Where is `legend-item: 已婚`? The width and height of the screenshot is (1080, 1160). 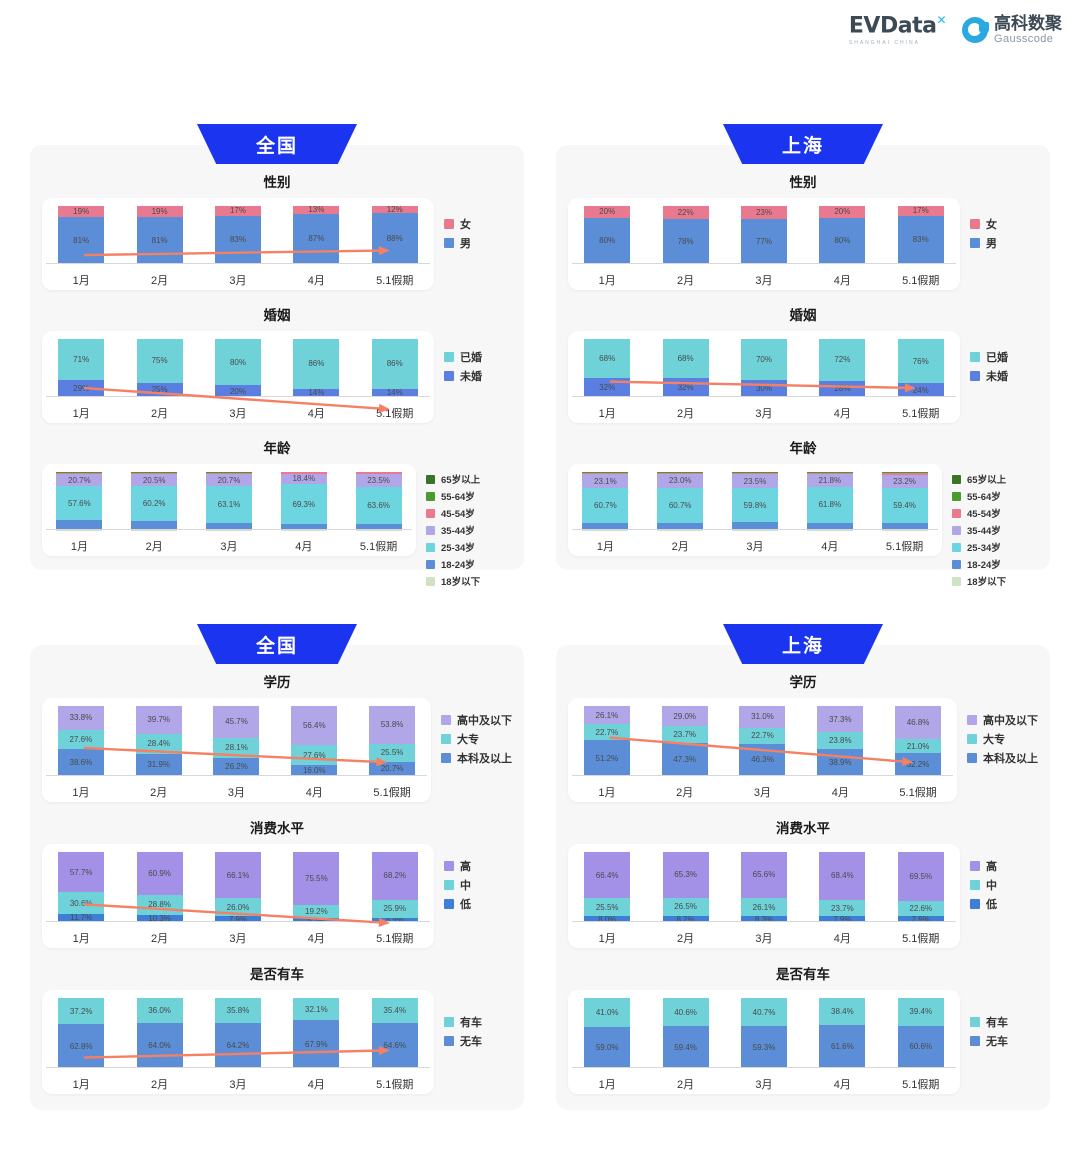
legend-item: 已婚 is located at coordinates (463, 357).